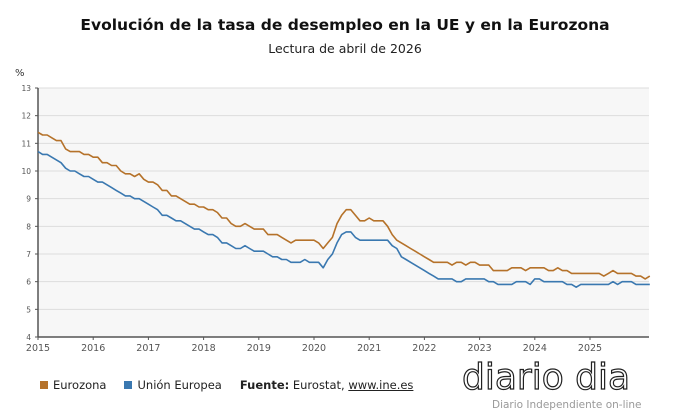 Image resolution: width=690 pixels, height=414 pixels. I want to click on legend-label: Unión Europea, so click(179, 385).